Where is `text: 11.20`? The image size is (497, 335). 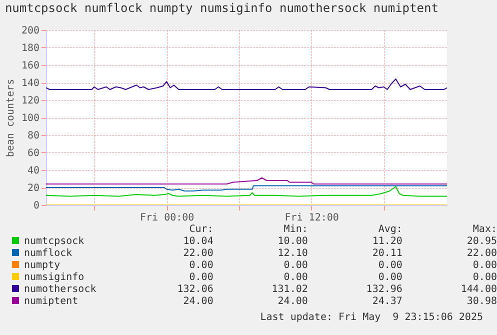
text: 11.20 is located at coordinates (386, 242).